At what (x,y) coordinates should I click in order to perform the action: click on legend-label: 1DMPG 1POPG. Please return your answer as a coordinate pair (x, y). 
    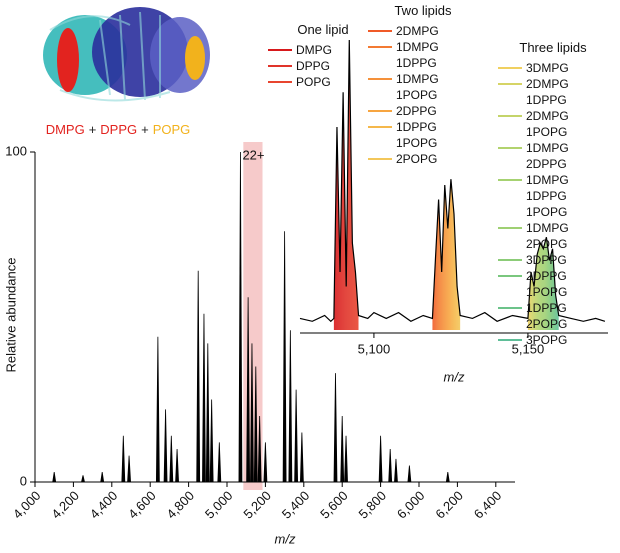
    Looking at the image, I should click on (417, 87).